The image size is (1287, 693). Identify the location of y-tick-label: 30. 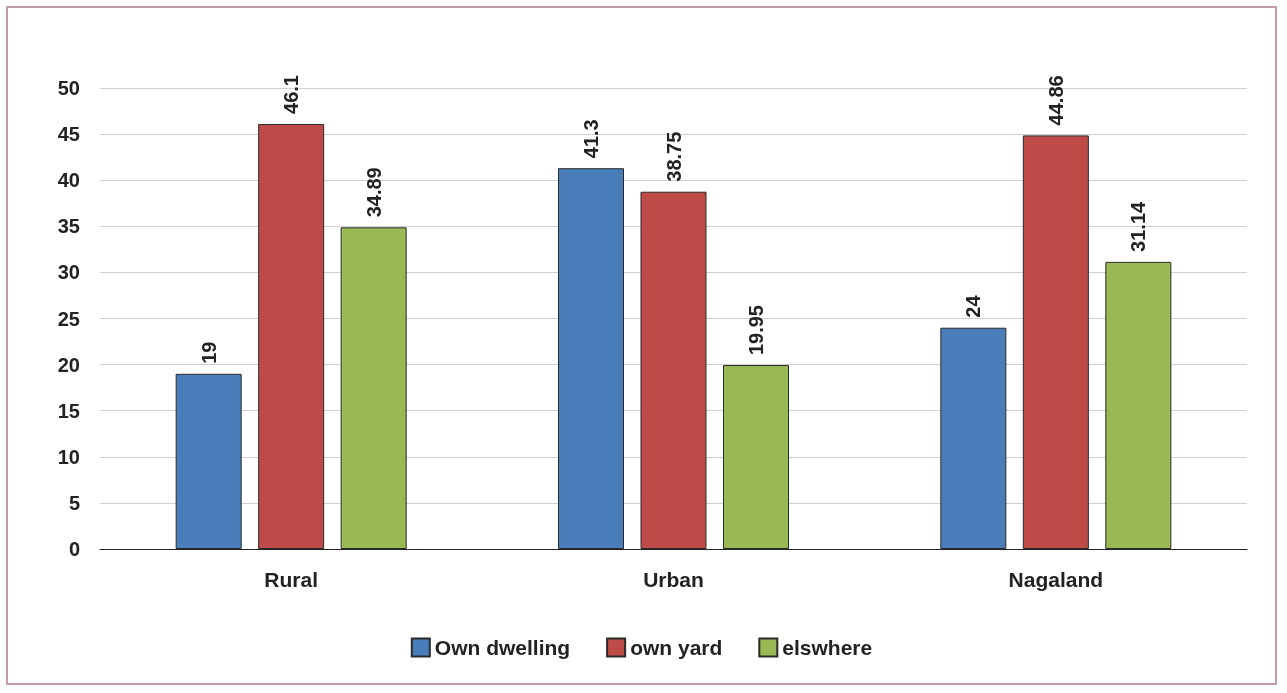
(68, 272).